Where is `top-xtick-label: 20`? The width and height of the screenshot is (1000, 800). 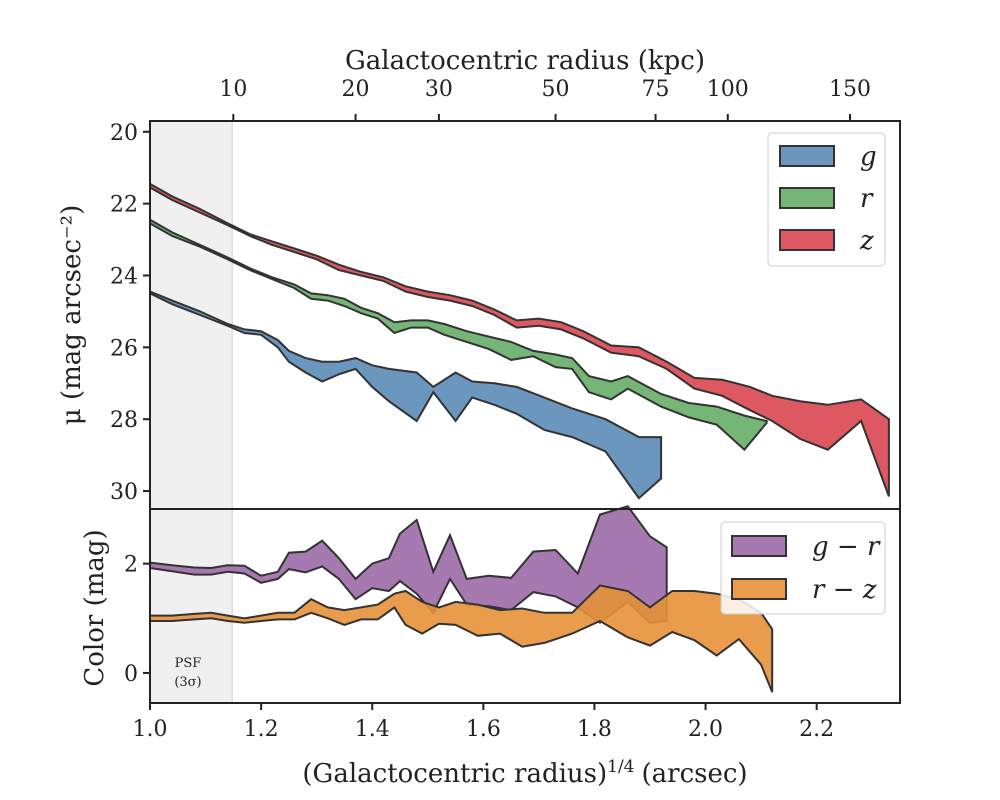
top-xtick-label: 20 is located at coordinates (356, 89).